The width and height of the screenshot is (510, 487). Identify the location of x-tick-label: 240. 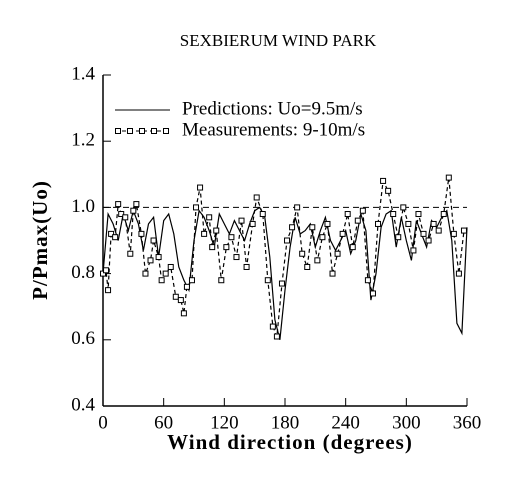
(345, 422).